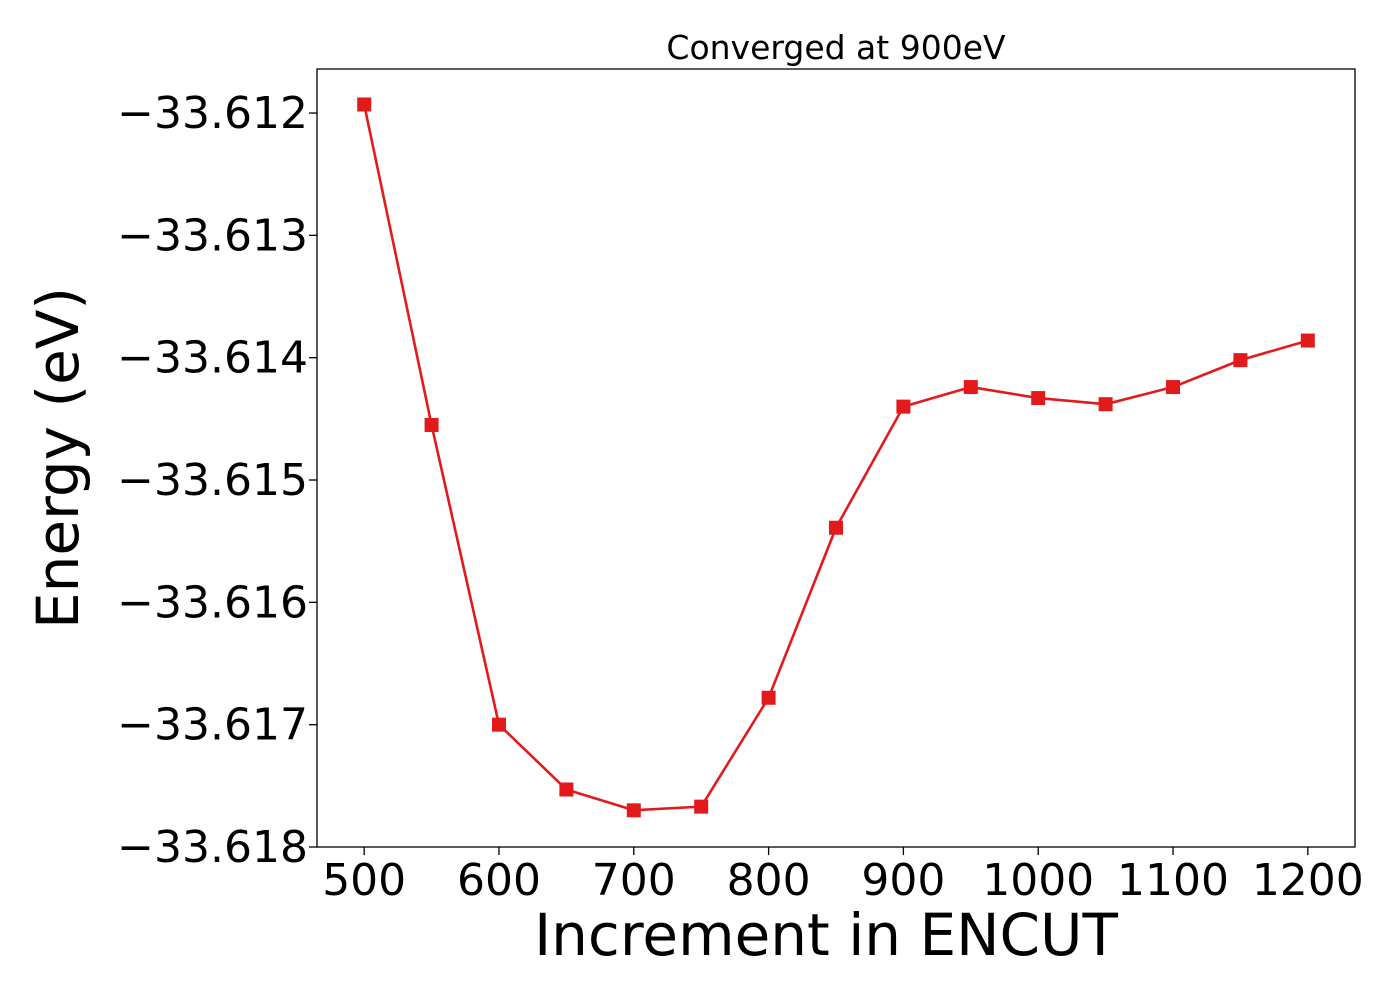 The width and height of the screenshot is (1400, 1000). Describe the element at coordinates (1038, 880) in the screenshot. I see `x-tick-label: 1000` at that location.